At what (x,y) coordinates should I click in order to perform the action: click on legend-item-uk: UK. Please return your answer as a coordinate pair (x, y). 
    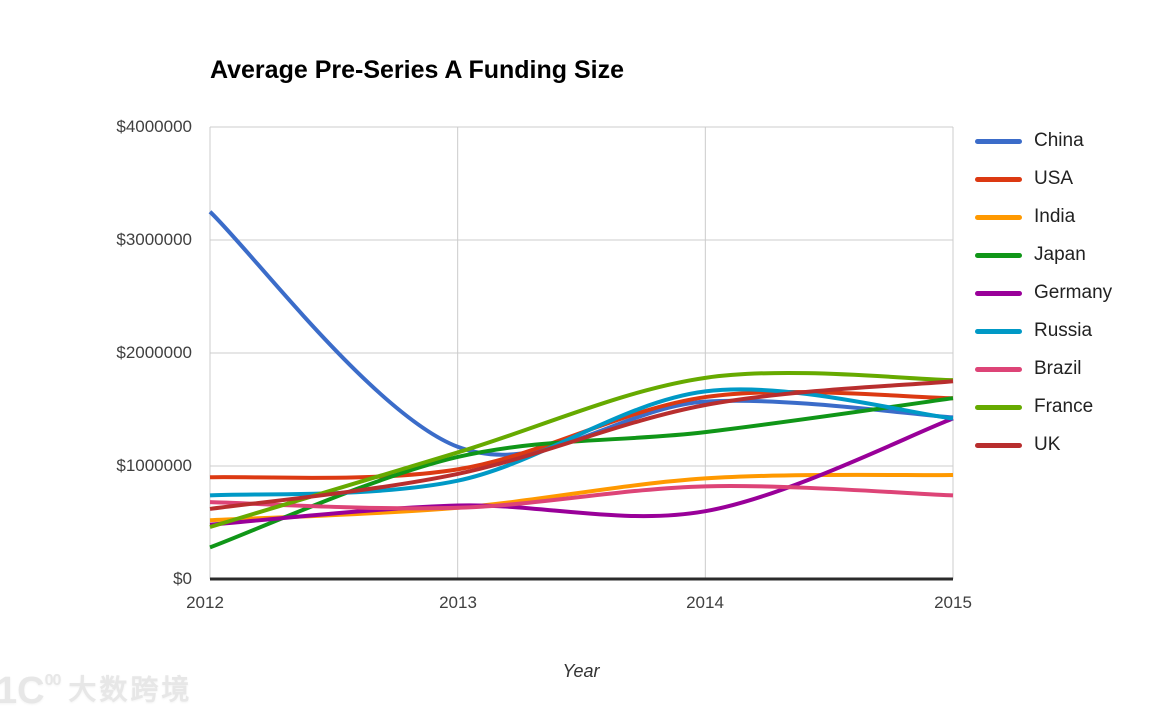
    Looking at the image, I should click on (1043, 445).